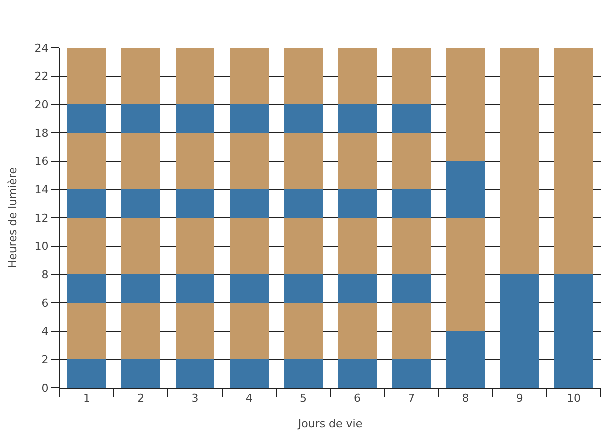  Describe the element at coordinates (87, 399) in the screenshot. I see `x-tick-label: 1` at that location.